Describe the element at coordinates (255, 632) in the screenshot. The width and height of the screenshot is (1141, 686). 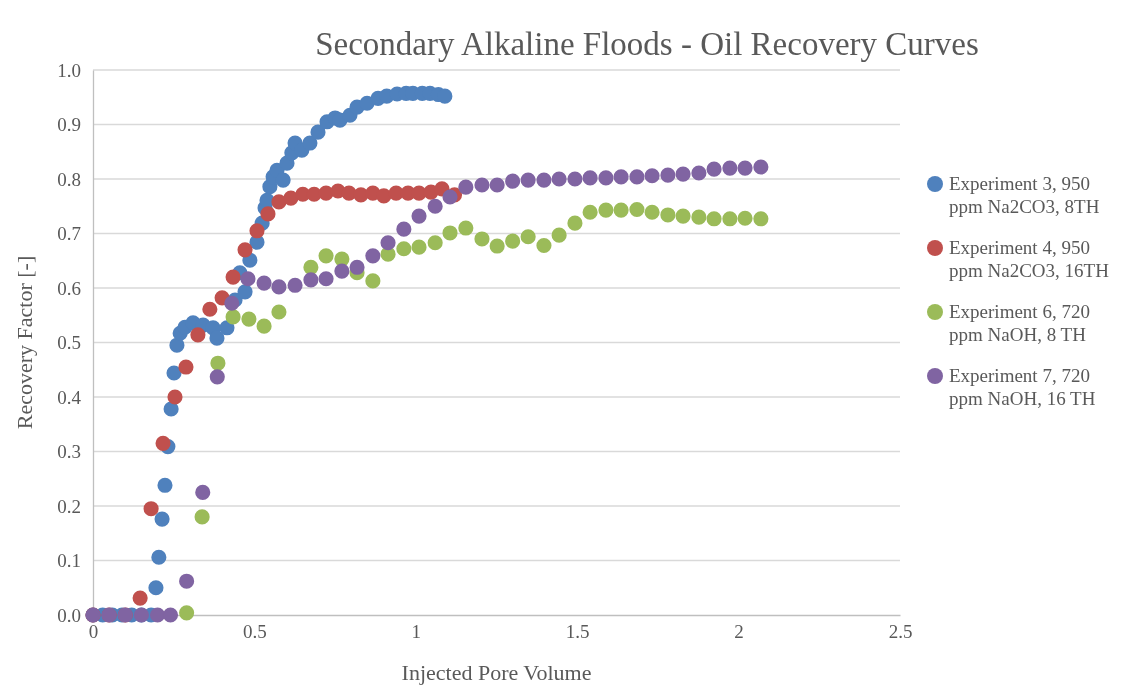
I see `x-tick-label: 0.5` at that location.